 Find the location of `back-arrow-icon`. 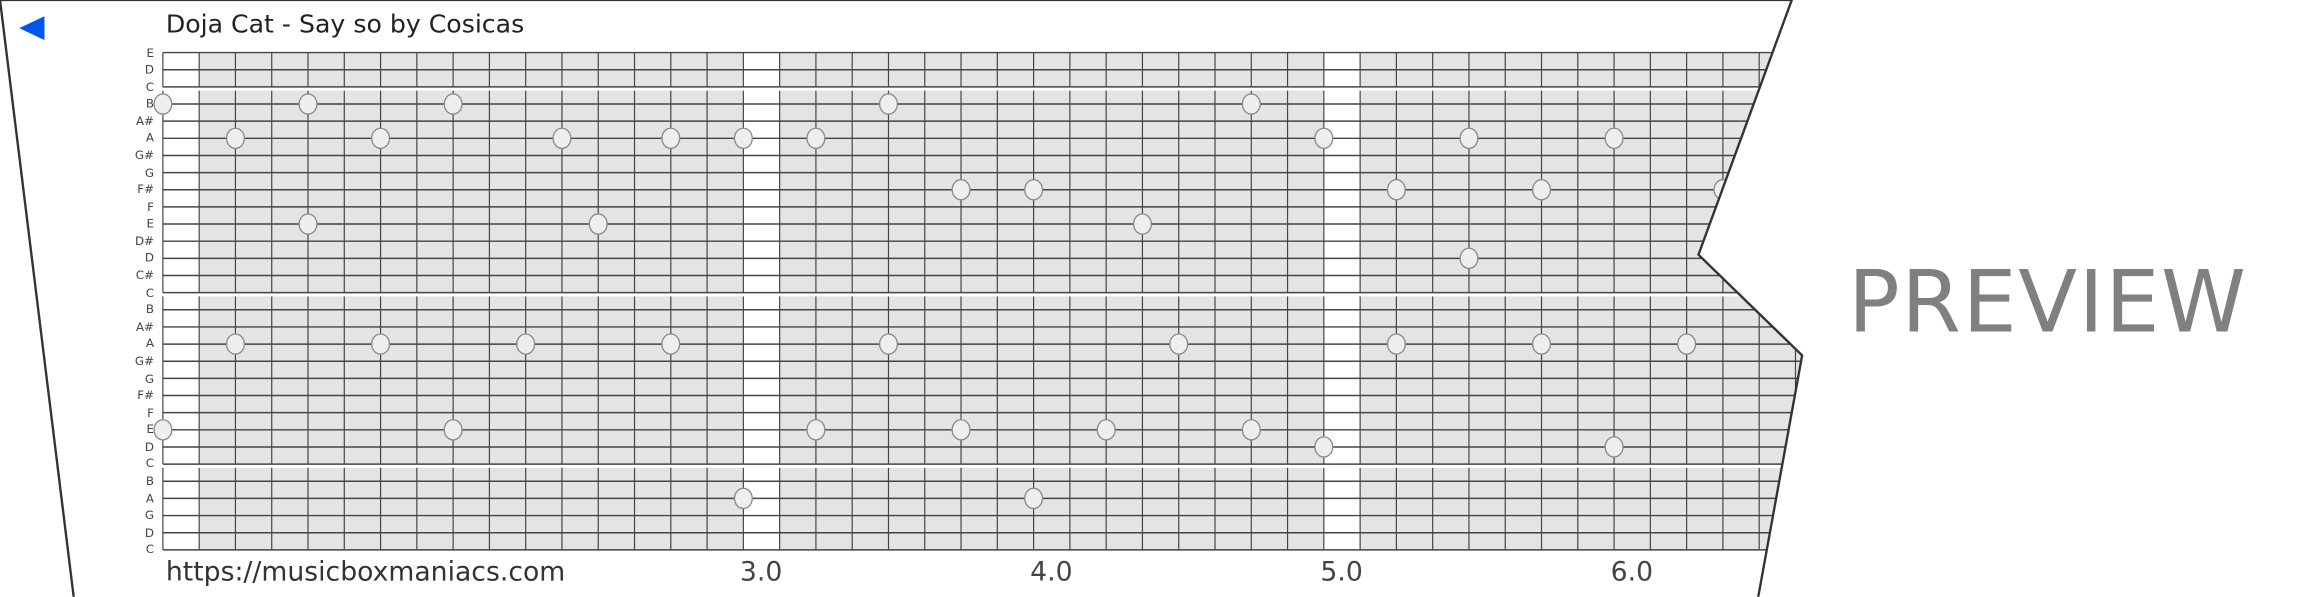

back-arrow-icon is located at coordinates (32, 28).